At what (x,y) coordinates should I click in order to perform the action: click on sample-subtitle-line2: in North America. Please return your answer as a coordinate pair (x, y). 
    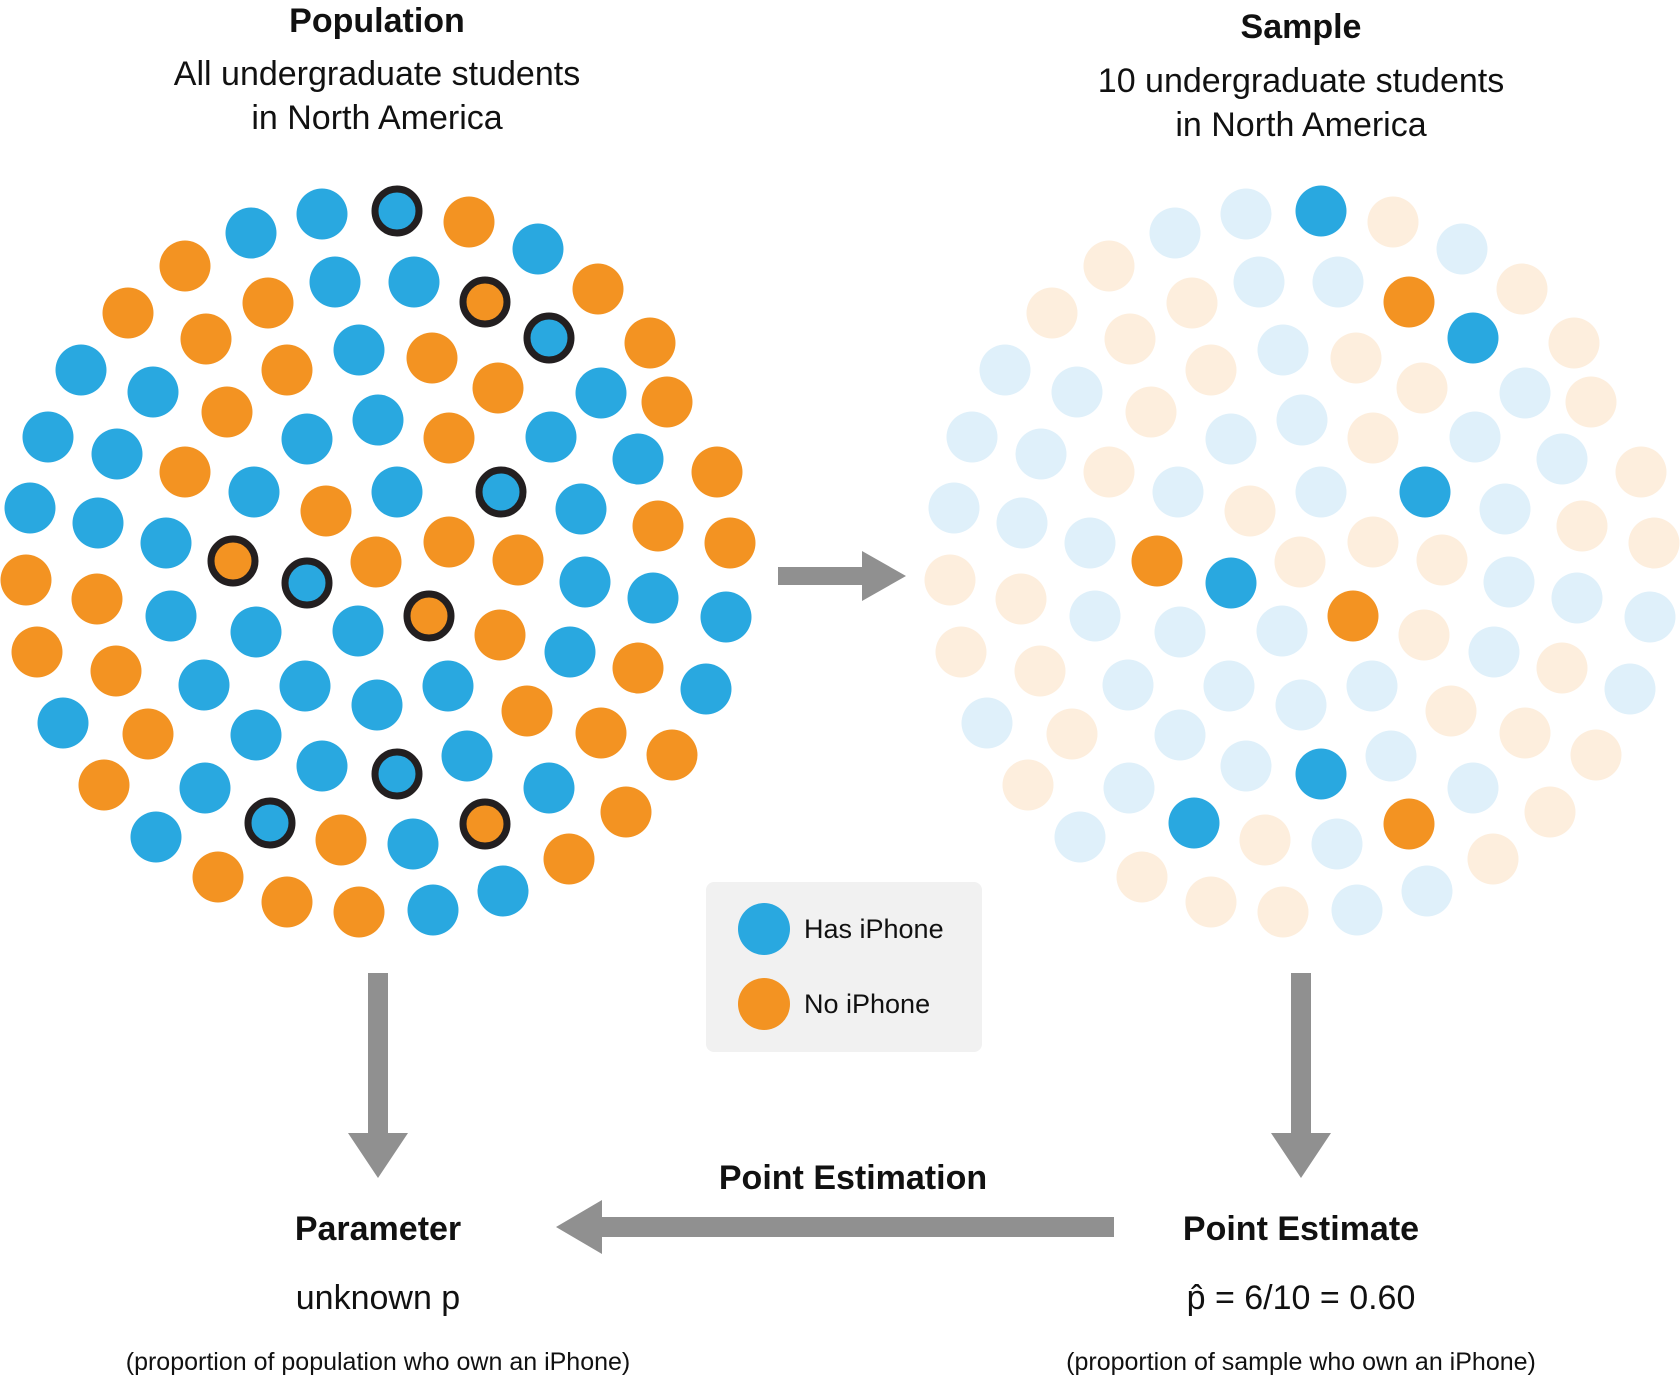
    Looking at the image, I should click on (1301, 125).